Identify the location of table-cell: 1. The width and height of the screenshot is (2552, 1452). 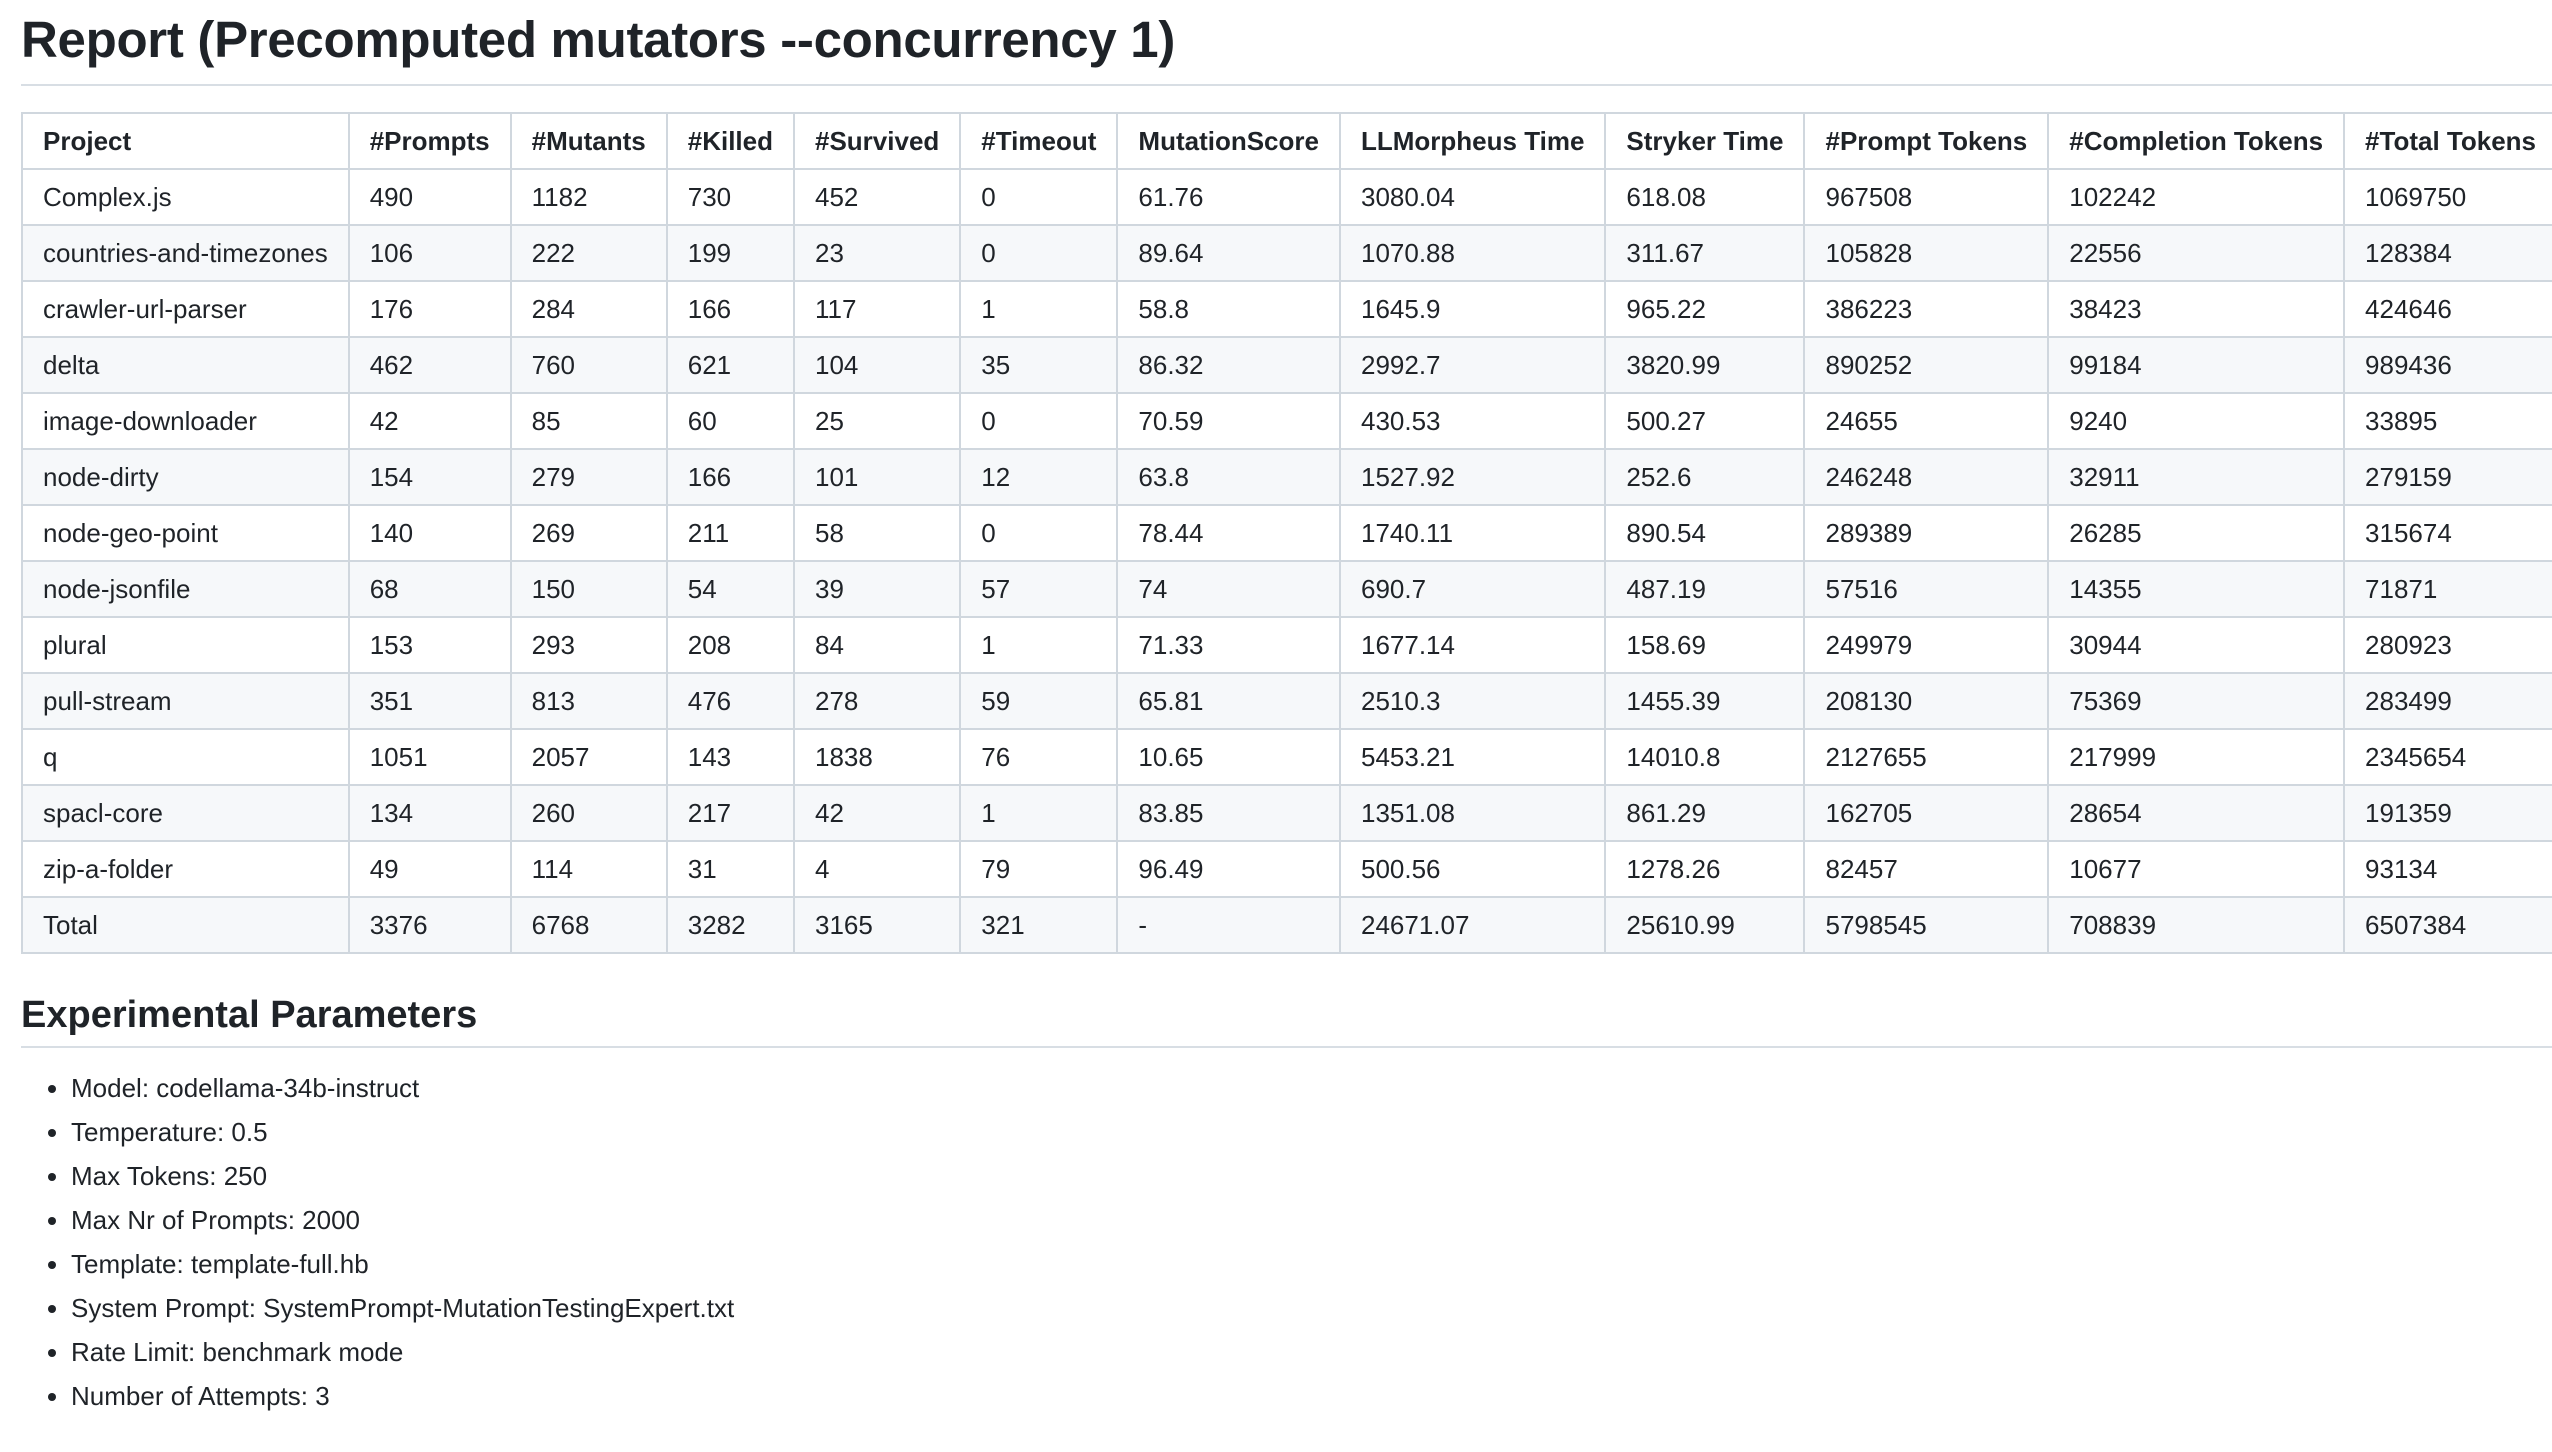
(1039, 309).